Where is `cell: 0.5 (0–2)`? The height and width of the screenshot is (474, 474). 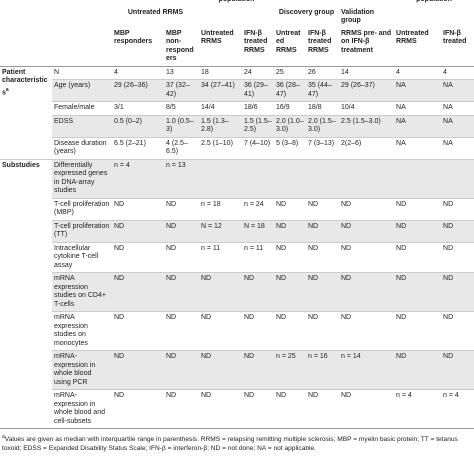 cell: 0.5 (0–2) is located at coordinates (138, 125).